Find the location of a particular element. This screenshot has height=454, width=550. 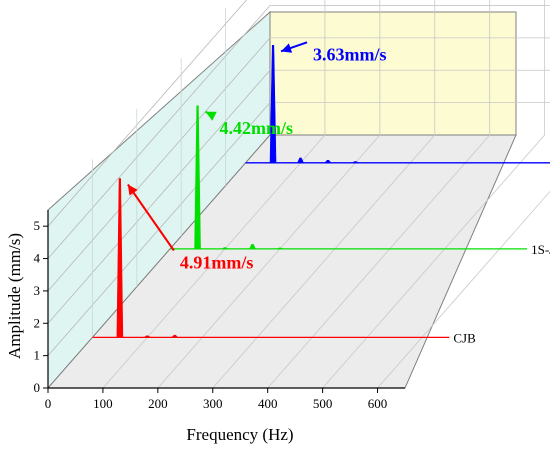

y-tick-label: 4 is located at coordinates (37, 258).